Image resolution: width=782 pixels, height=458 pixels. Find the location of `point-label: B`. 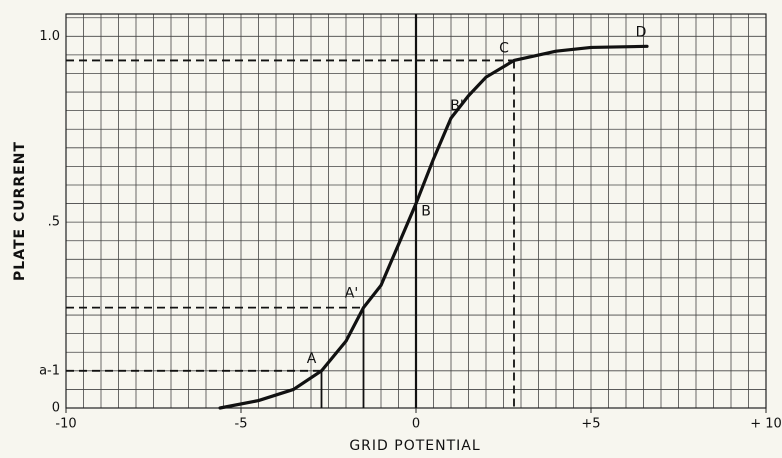

point-label: B is located at coordinates (426, 212).